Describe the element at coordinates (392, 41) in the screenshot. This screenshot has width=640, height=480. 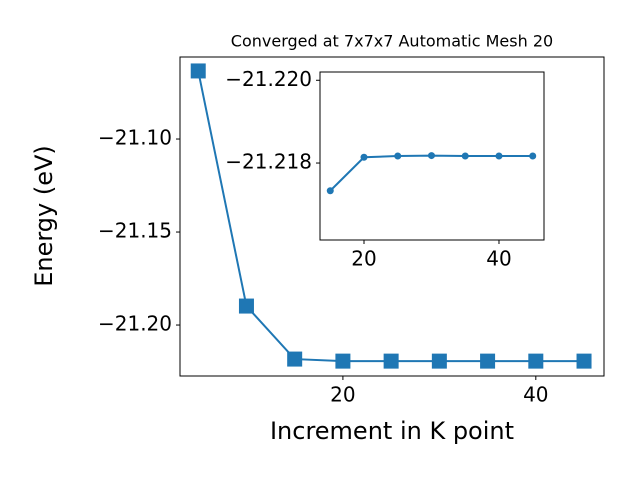
I see `chart-title: Converged at 7x7x7 Automatic Mesh 20` at that location.